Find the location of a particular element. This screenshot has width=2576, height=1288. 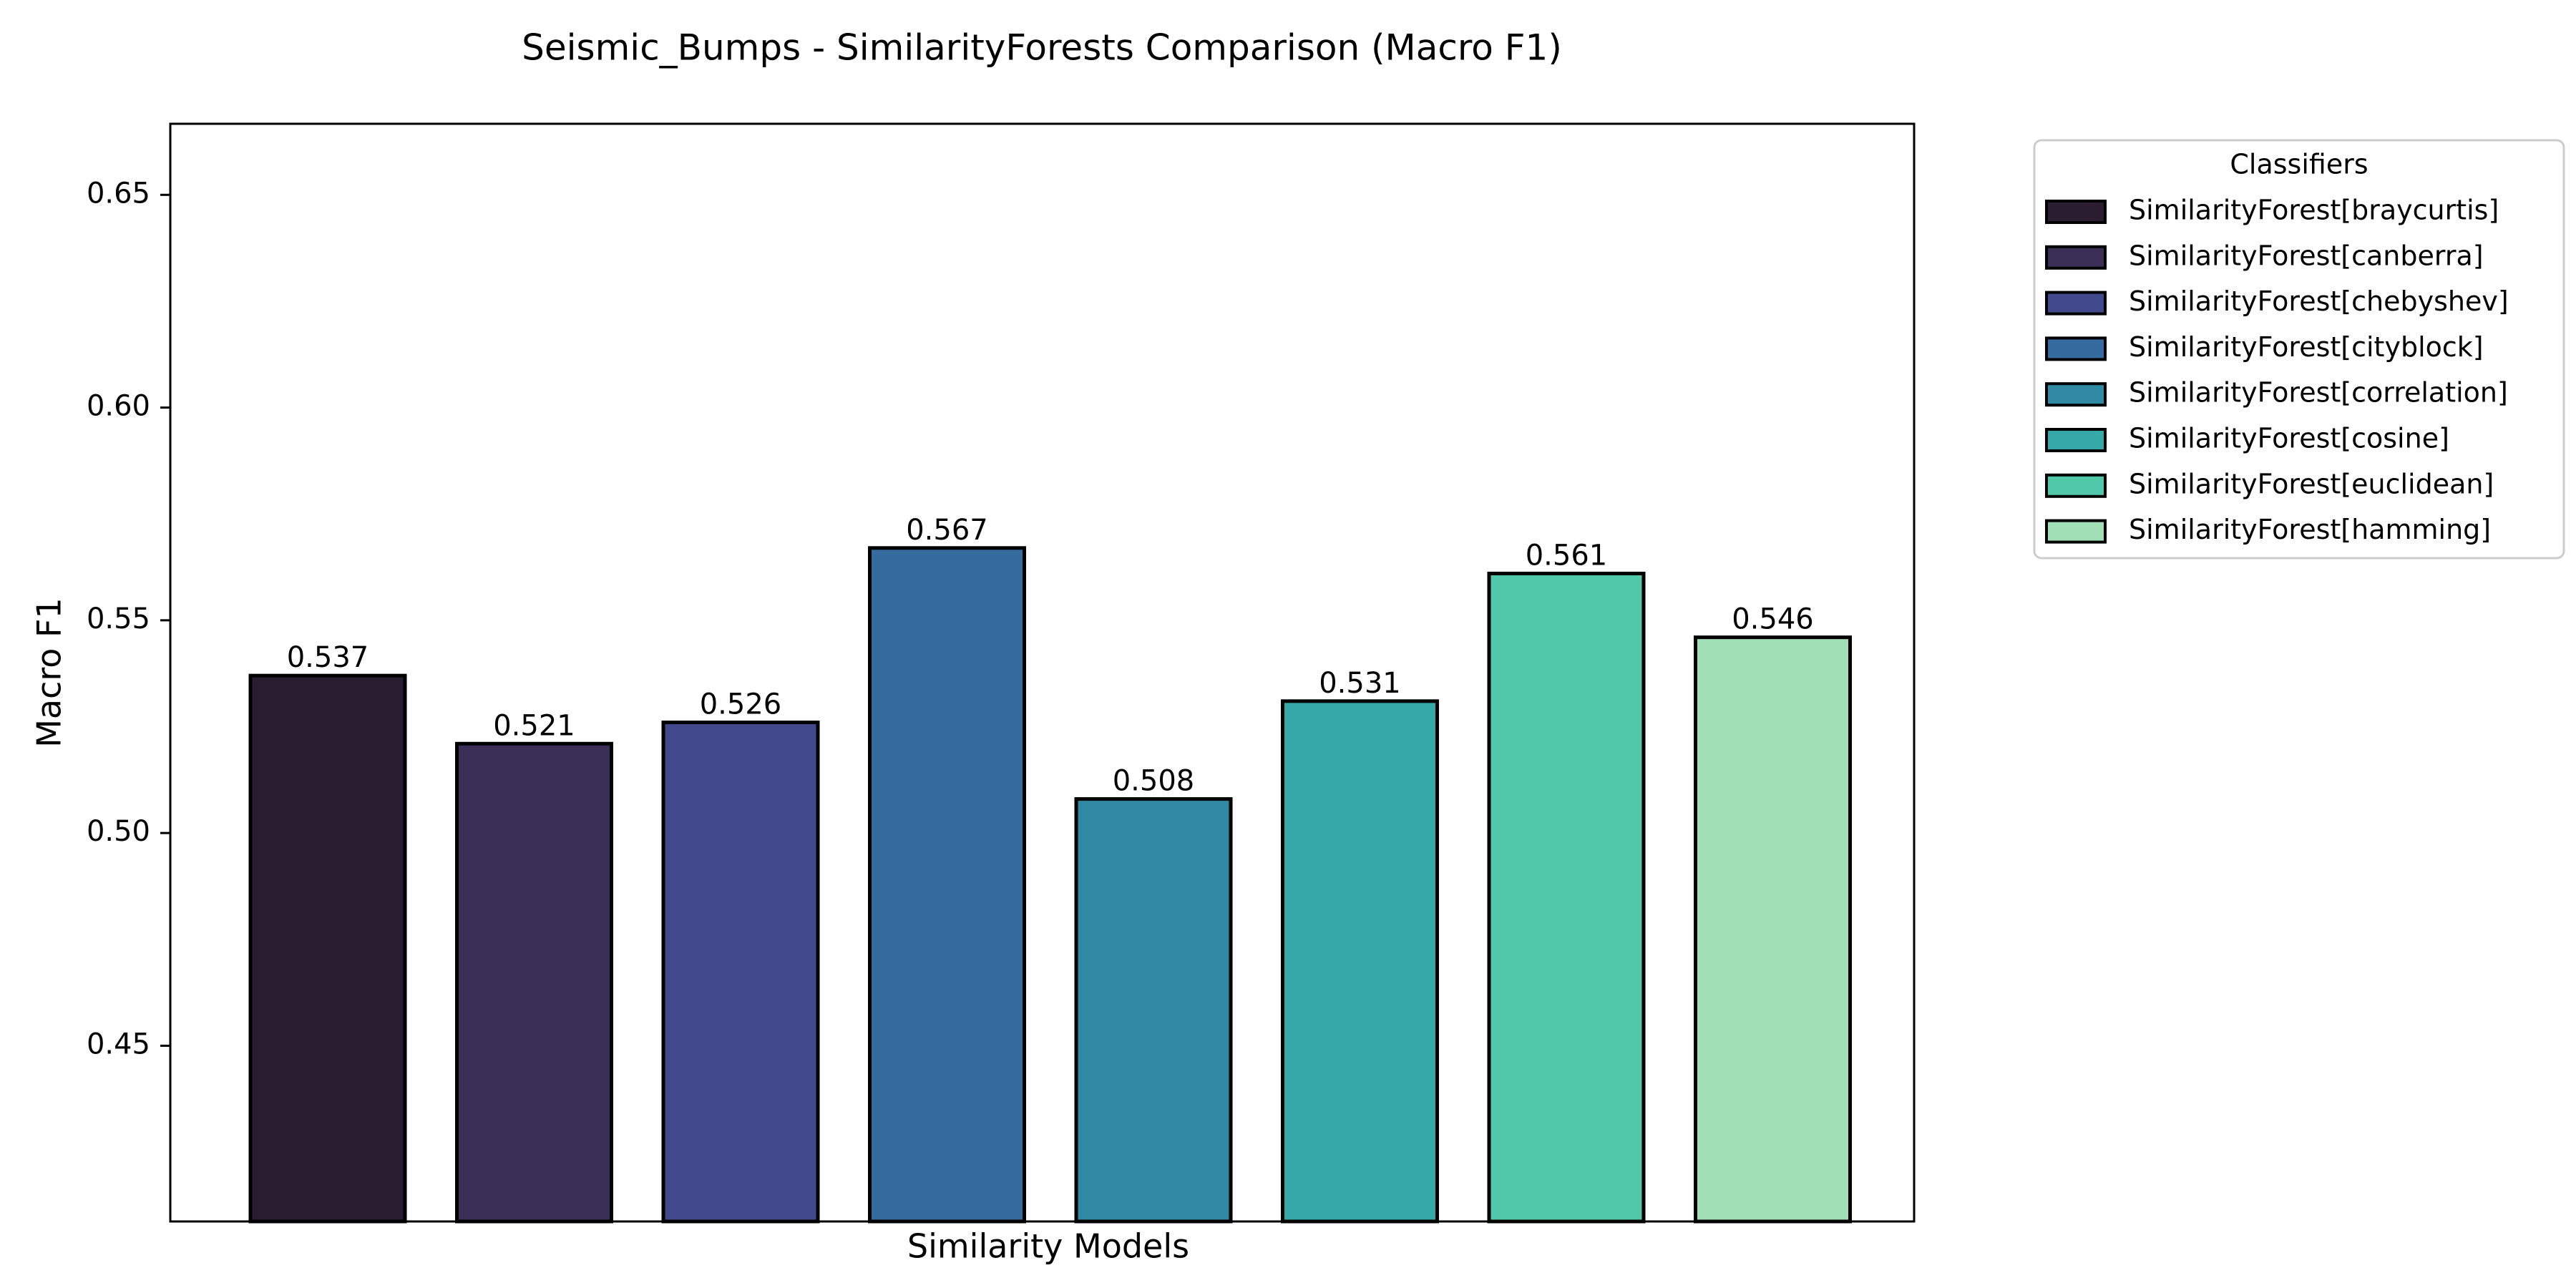

y-tick-label-5: 0.65 is located at coordinates (118, 193).